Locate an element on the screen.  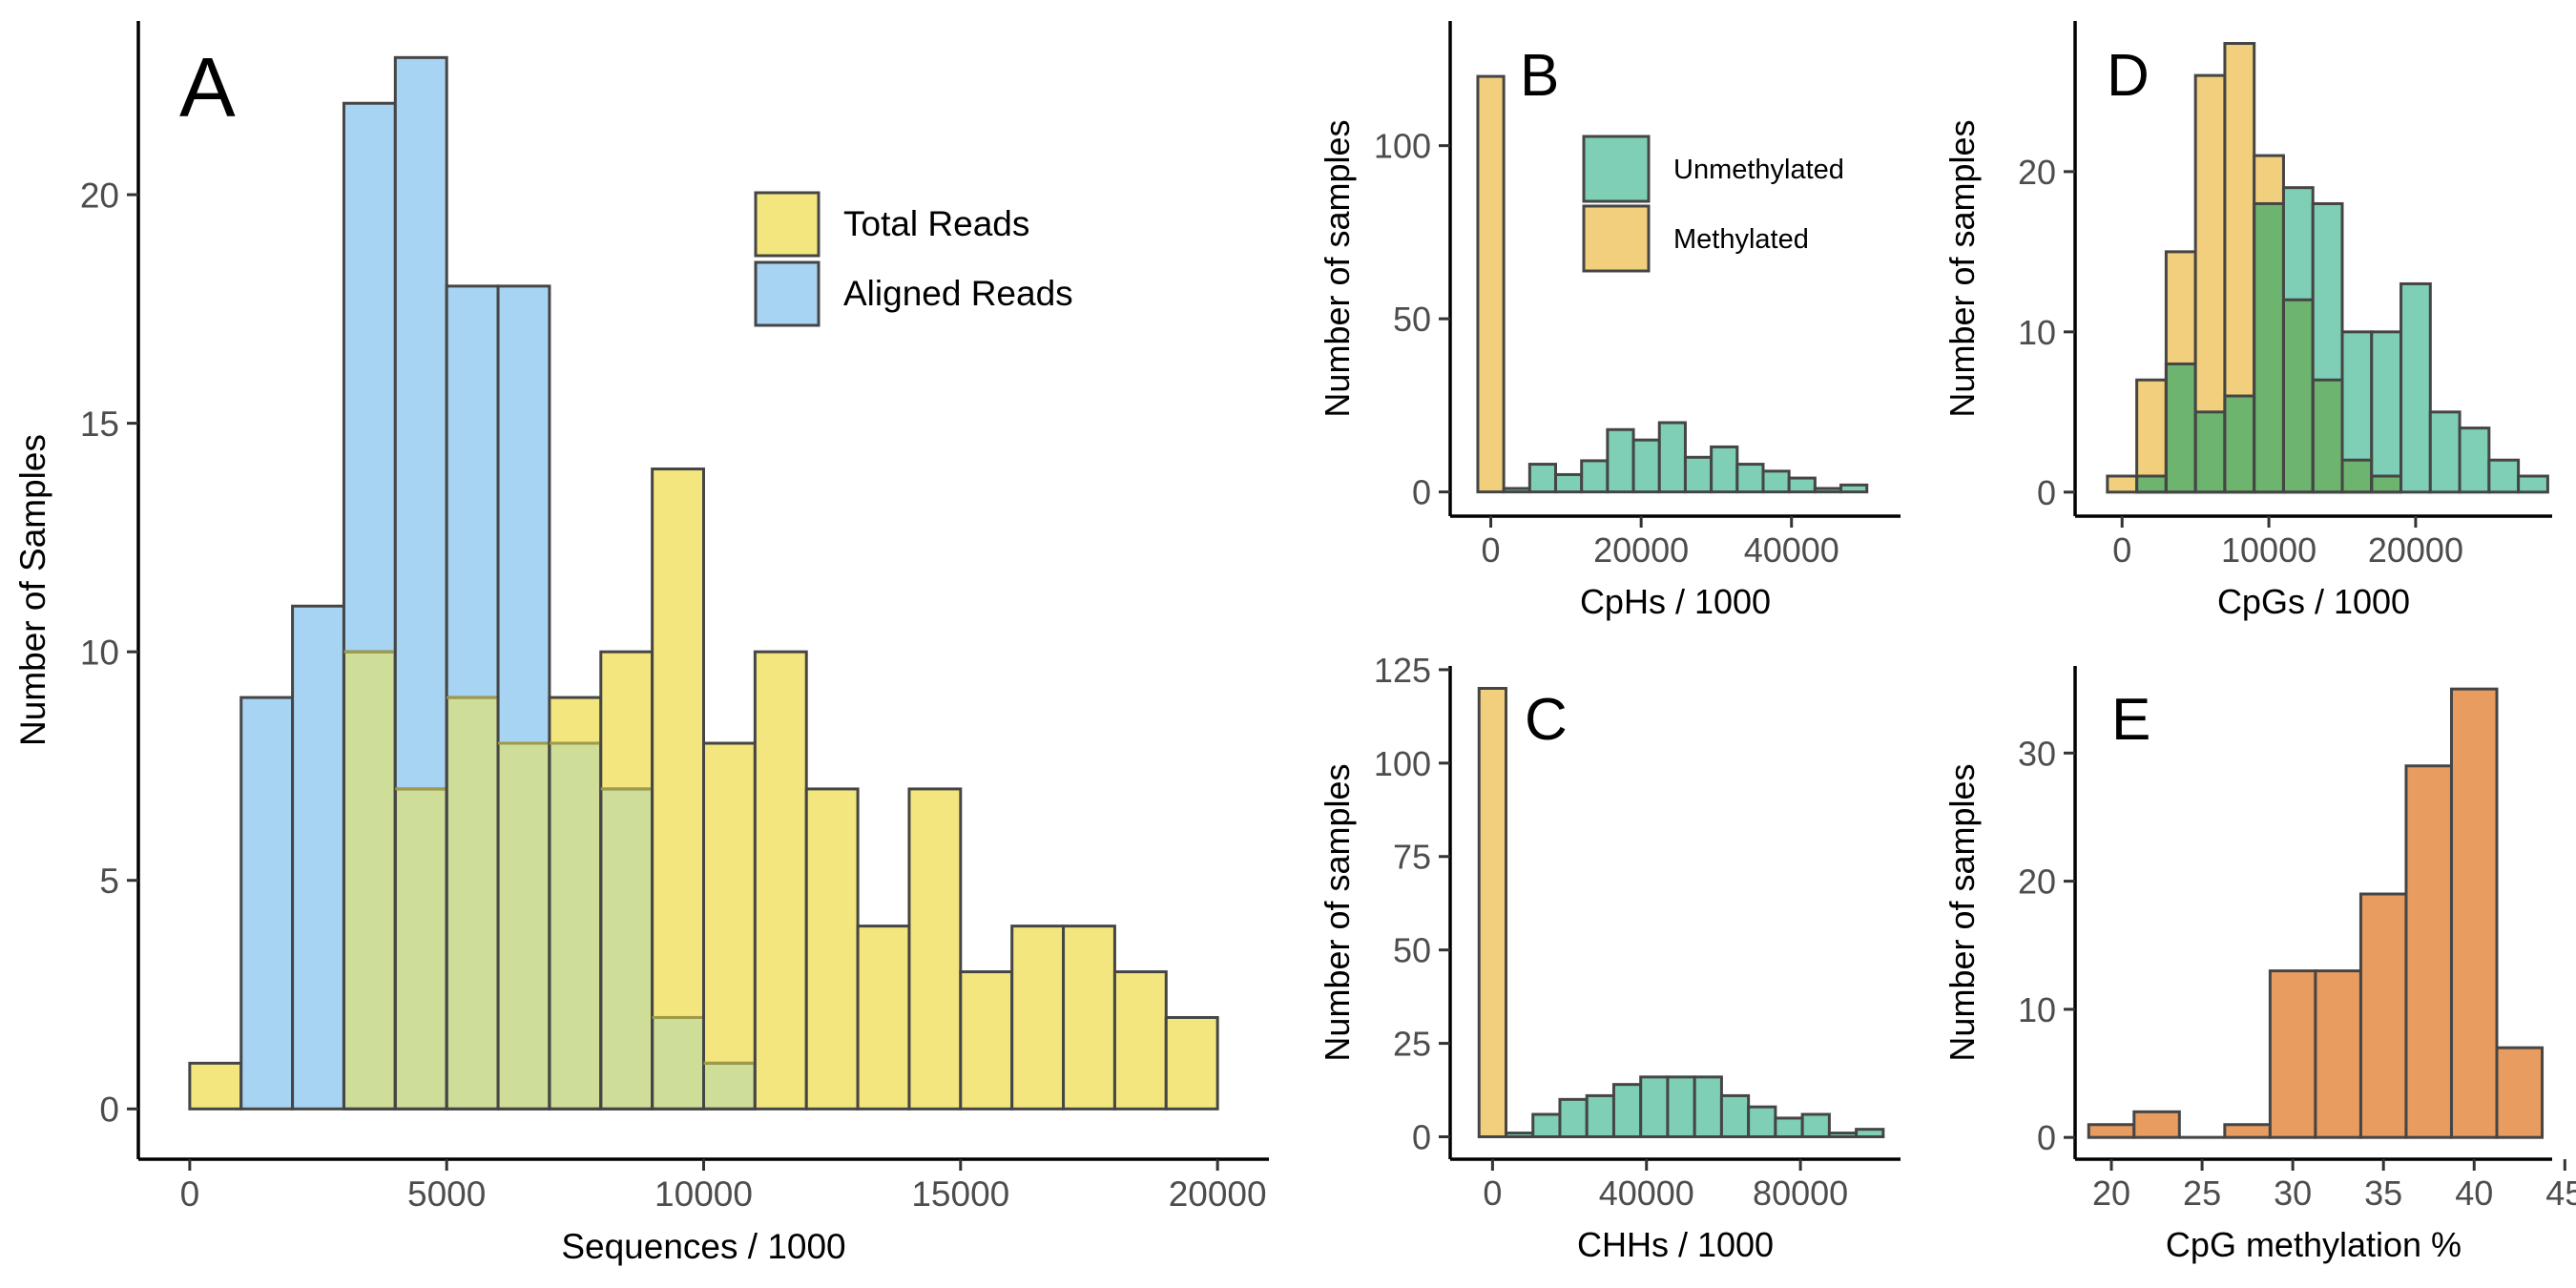
x-tick-label: 20000 is located at coordinates (2415, 550).